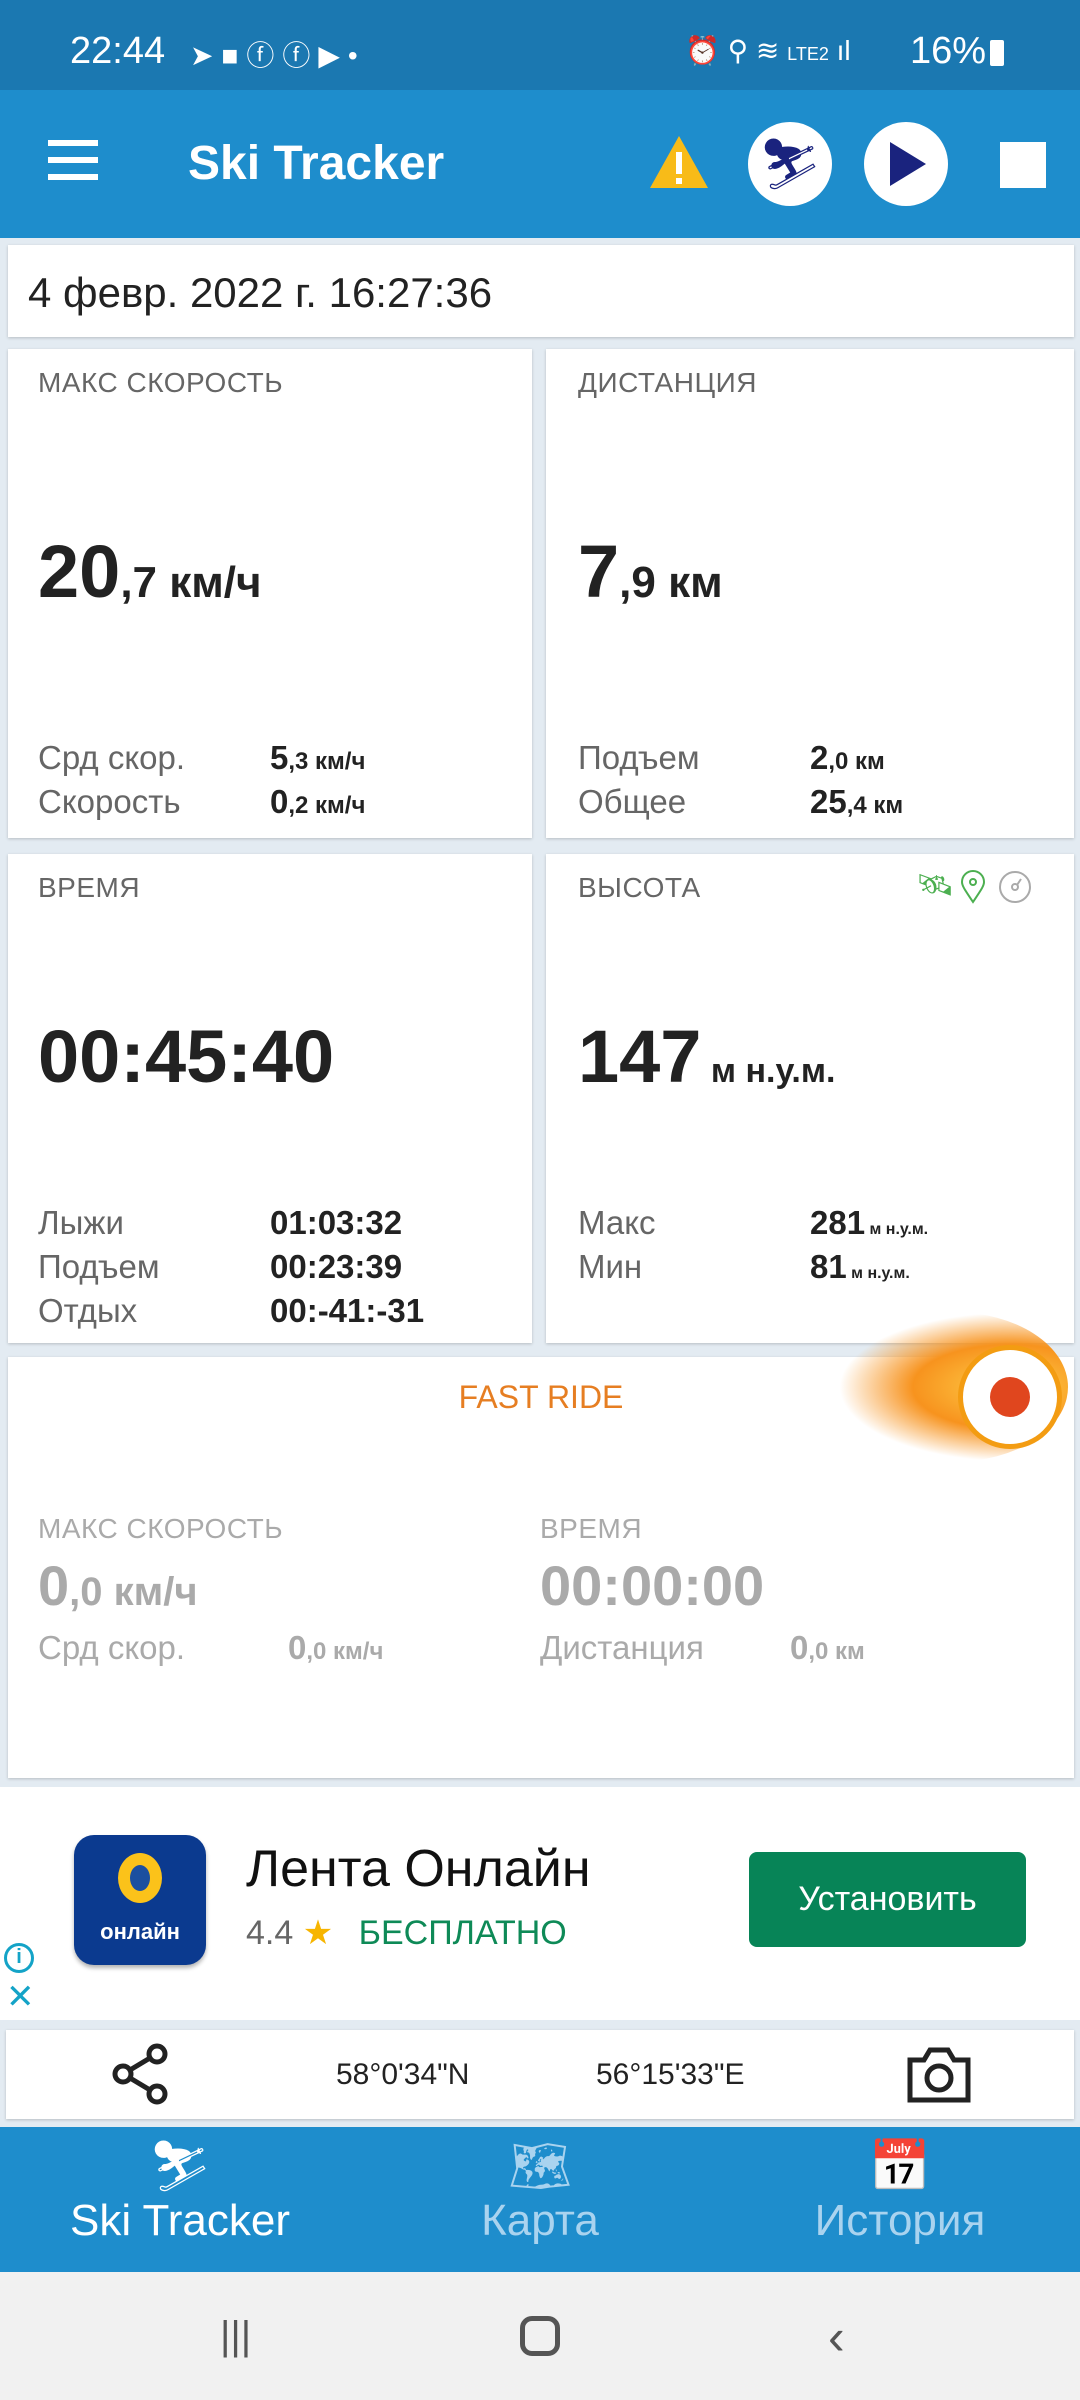 This screenshot has height=2400, width=1080. Describe the element at coordinates (186, 1056) in the screenshot. I see `time-value: 00:45:40` at that location.